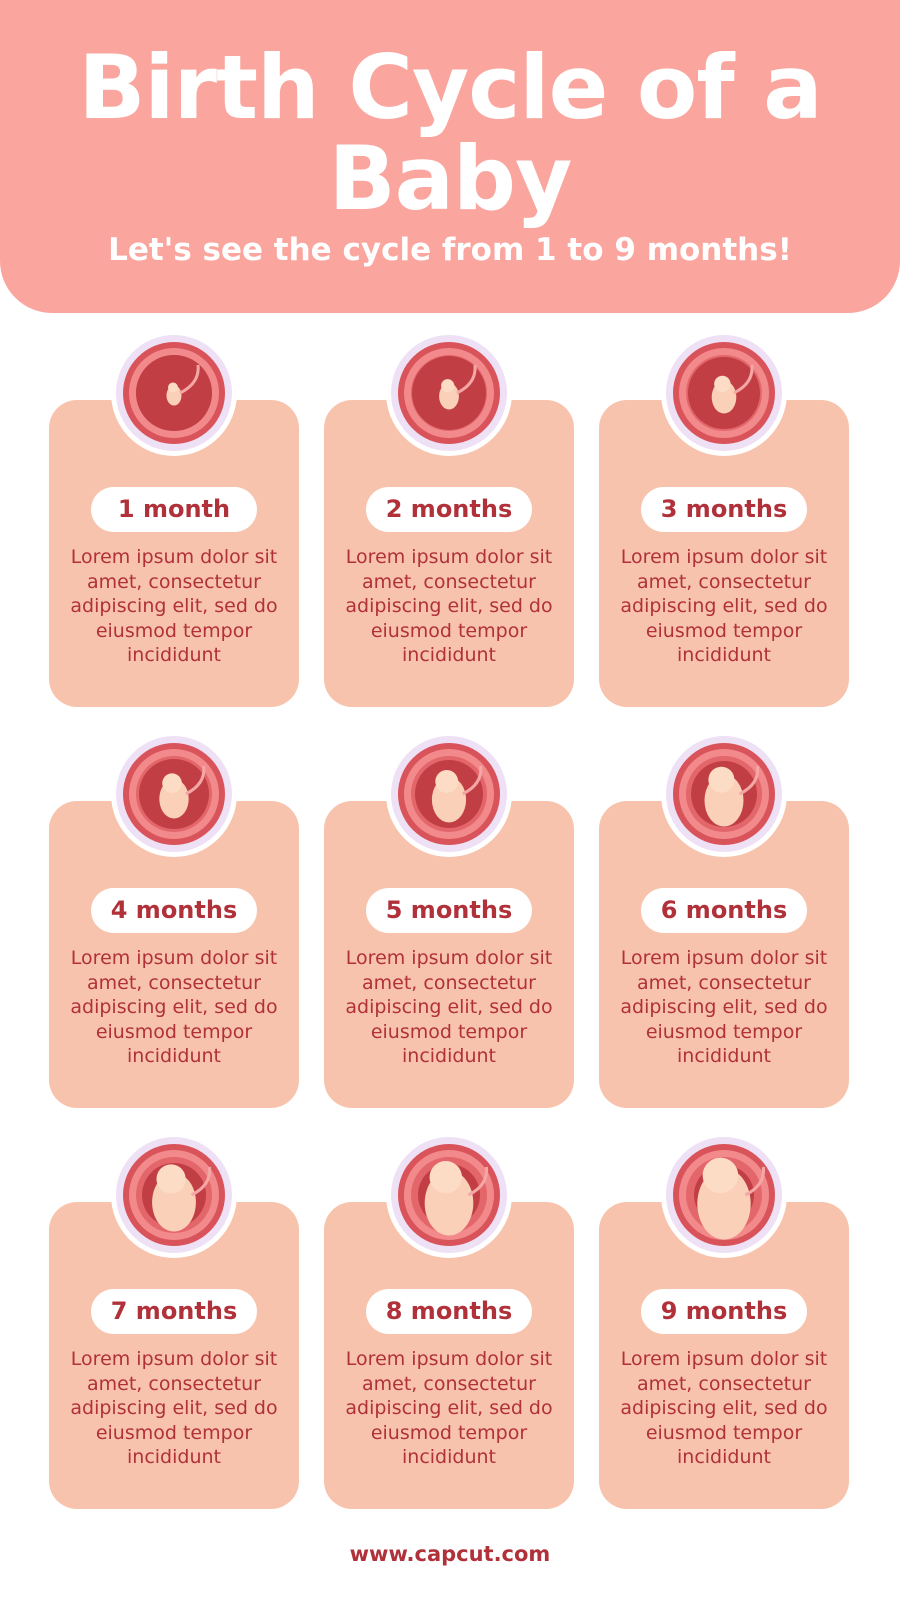 The width and height of the screenshot is (900, 1600). Describe the element at coordinates (174, 1311) in the screenshot. I see `stage-label: 7 months` at that location.